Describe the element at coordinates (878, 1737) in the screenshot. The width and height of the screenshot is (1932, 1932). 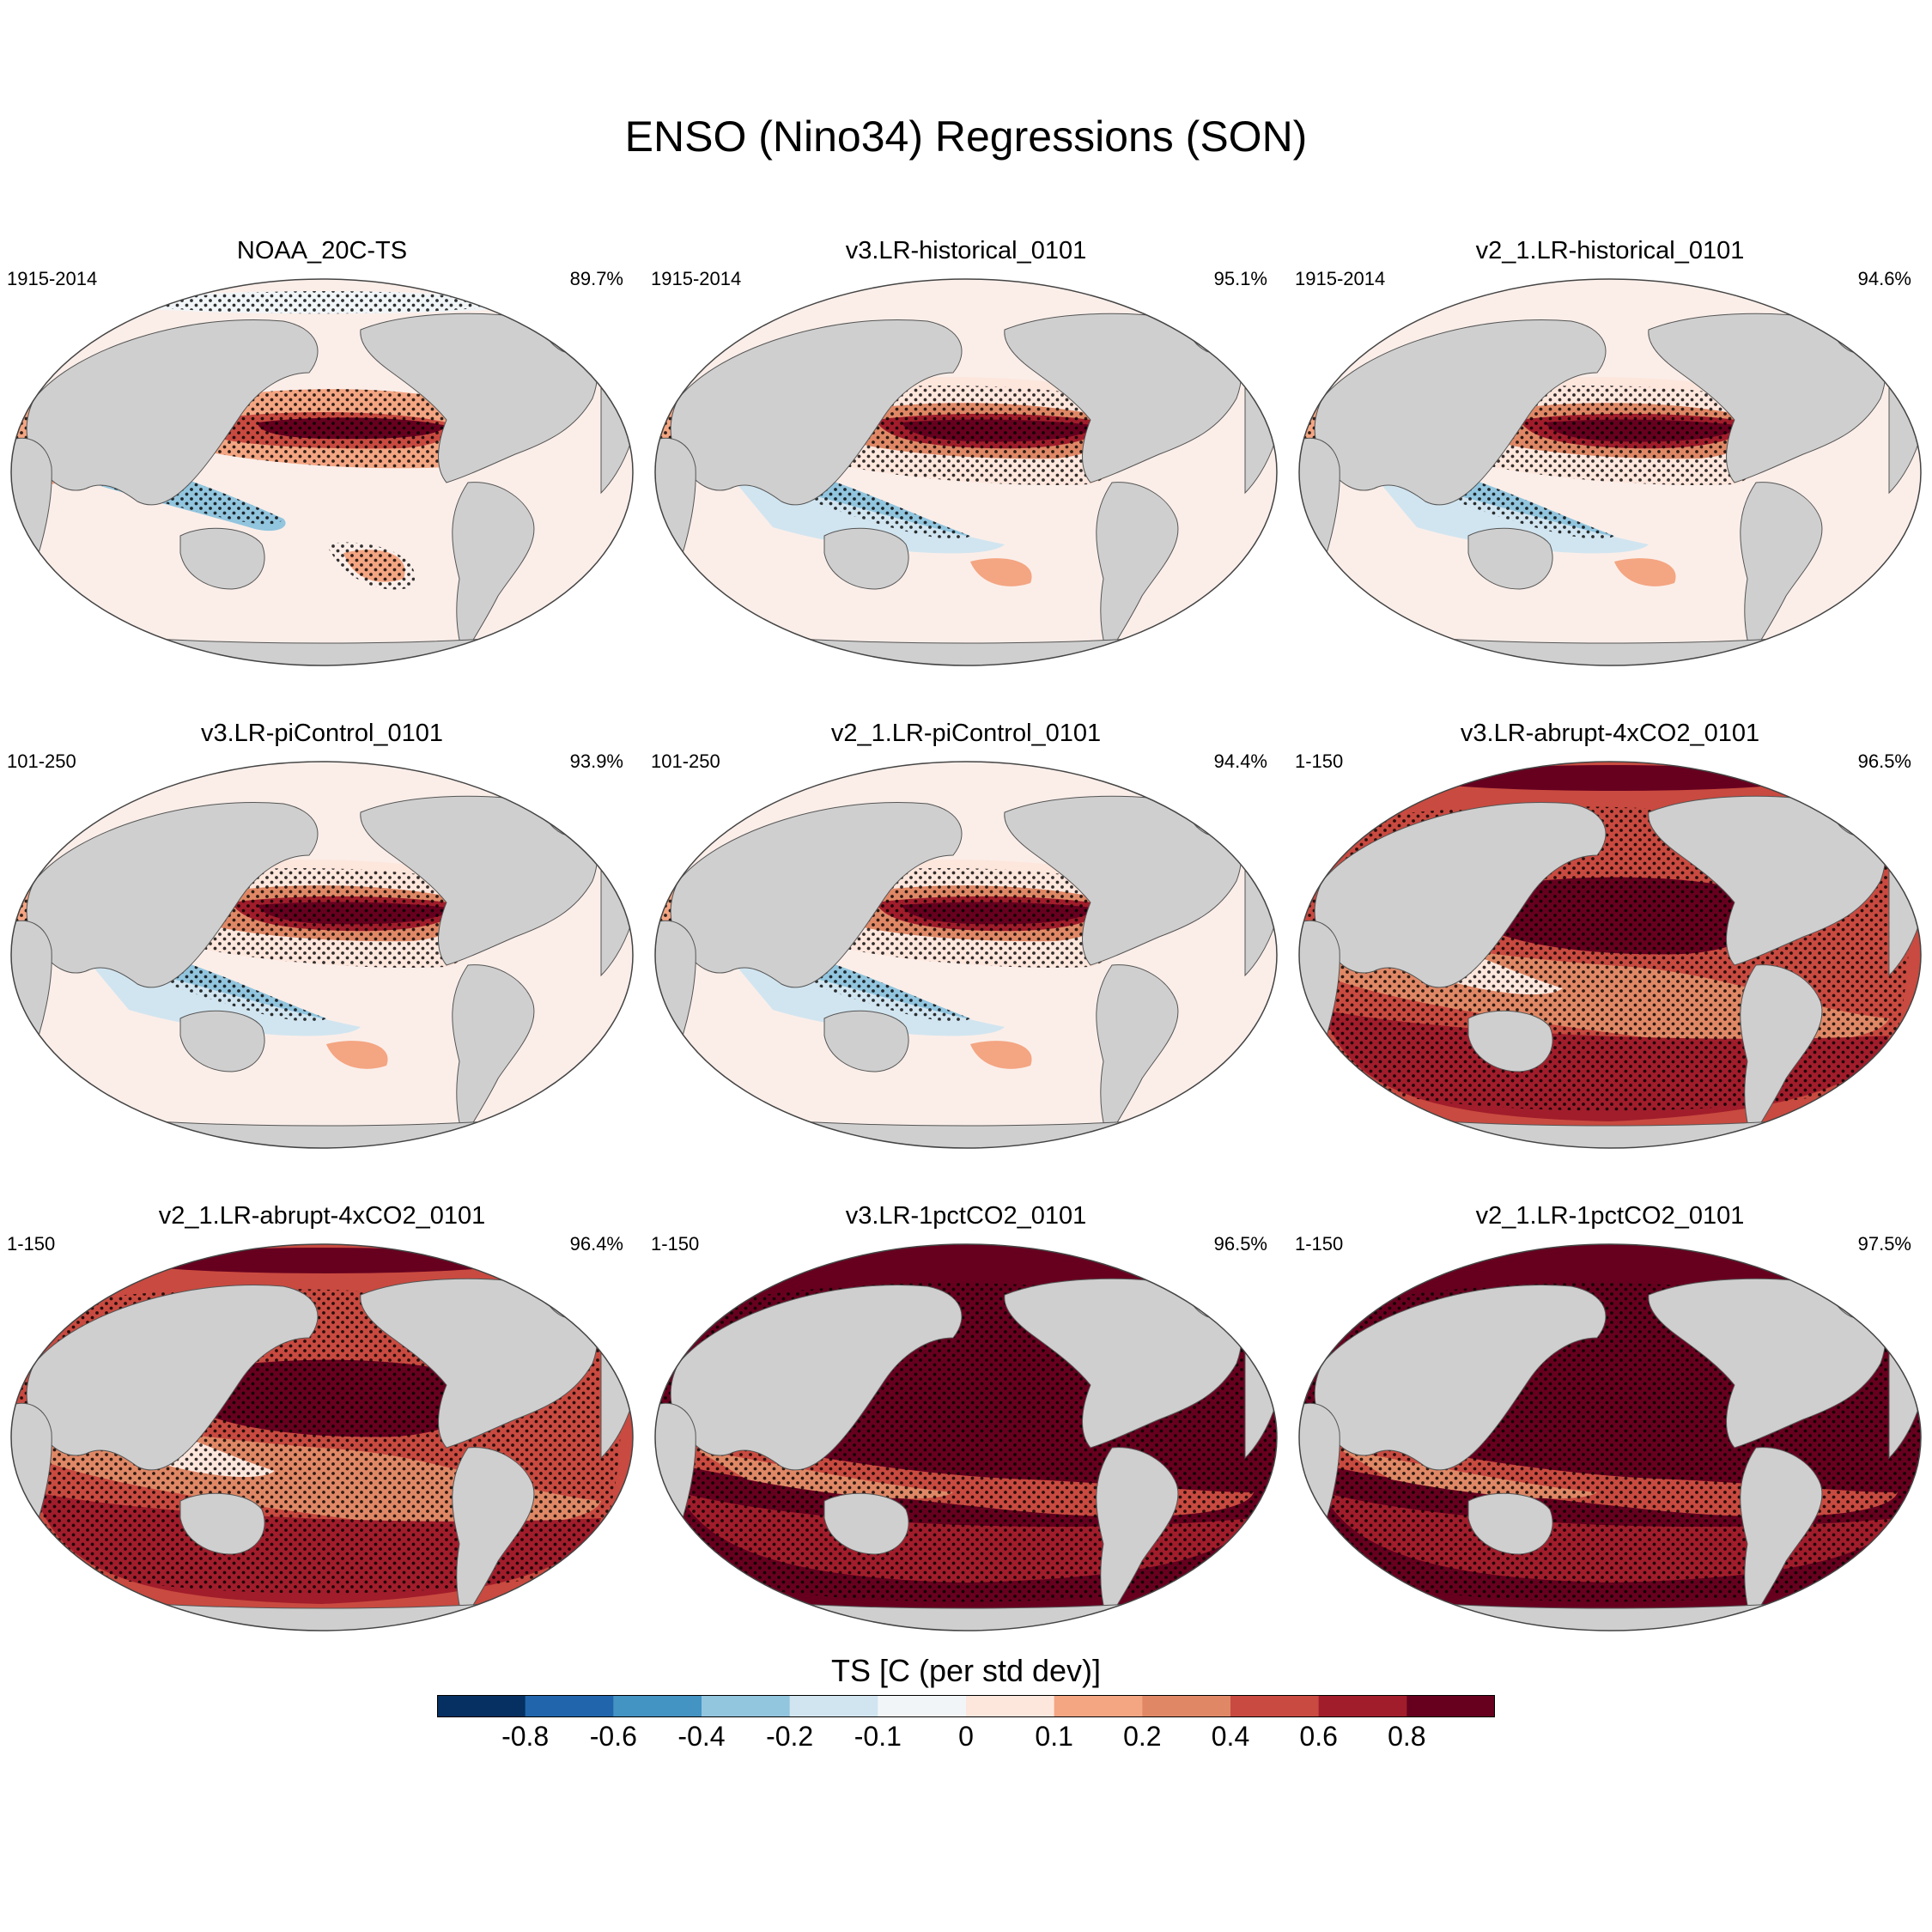
I see `colorbar-tick-label: -0.1` at that location.